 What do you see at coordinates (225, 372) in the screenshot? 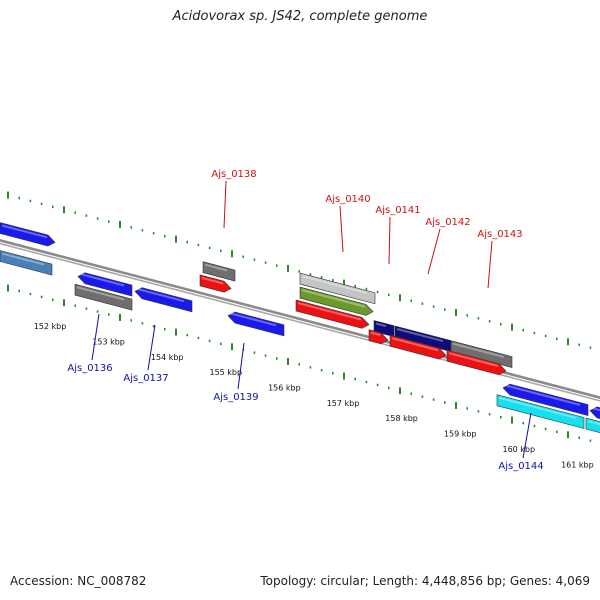
I see `kbp-label: 155 kbp` at bounding box center [225, 372].